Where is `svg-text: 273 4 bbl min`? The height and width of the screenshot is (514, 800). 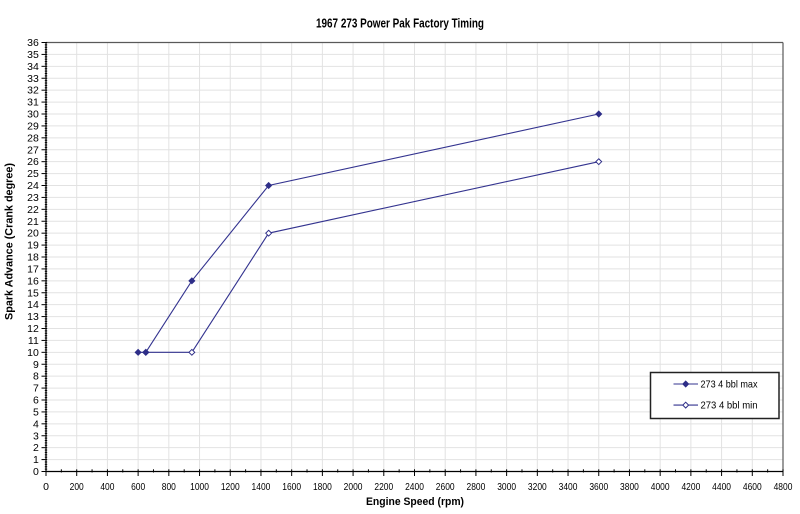 svg-text: 273 4 bbl min is located at coordinates (729, 405).